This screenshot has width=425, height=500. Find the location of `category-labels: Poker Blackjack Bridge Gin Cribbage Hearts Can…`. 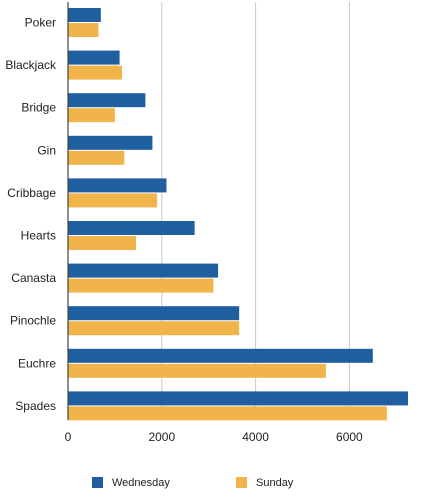

category-labels: Poker Blackjack Bridge Gin Cribbage Hearts Can… is located at coordinates (31, 214).